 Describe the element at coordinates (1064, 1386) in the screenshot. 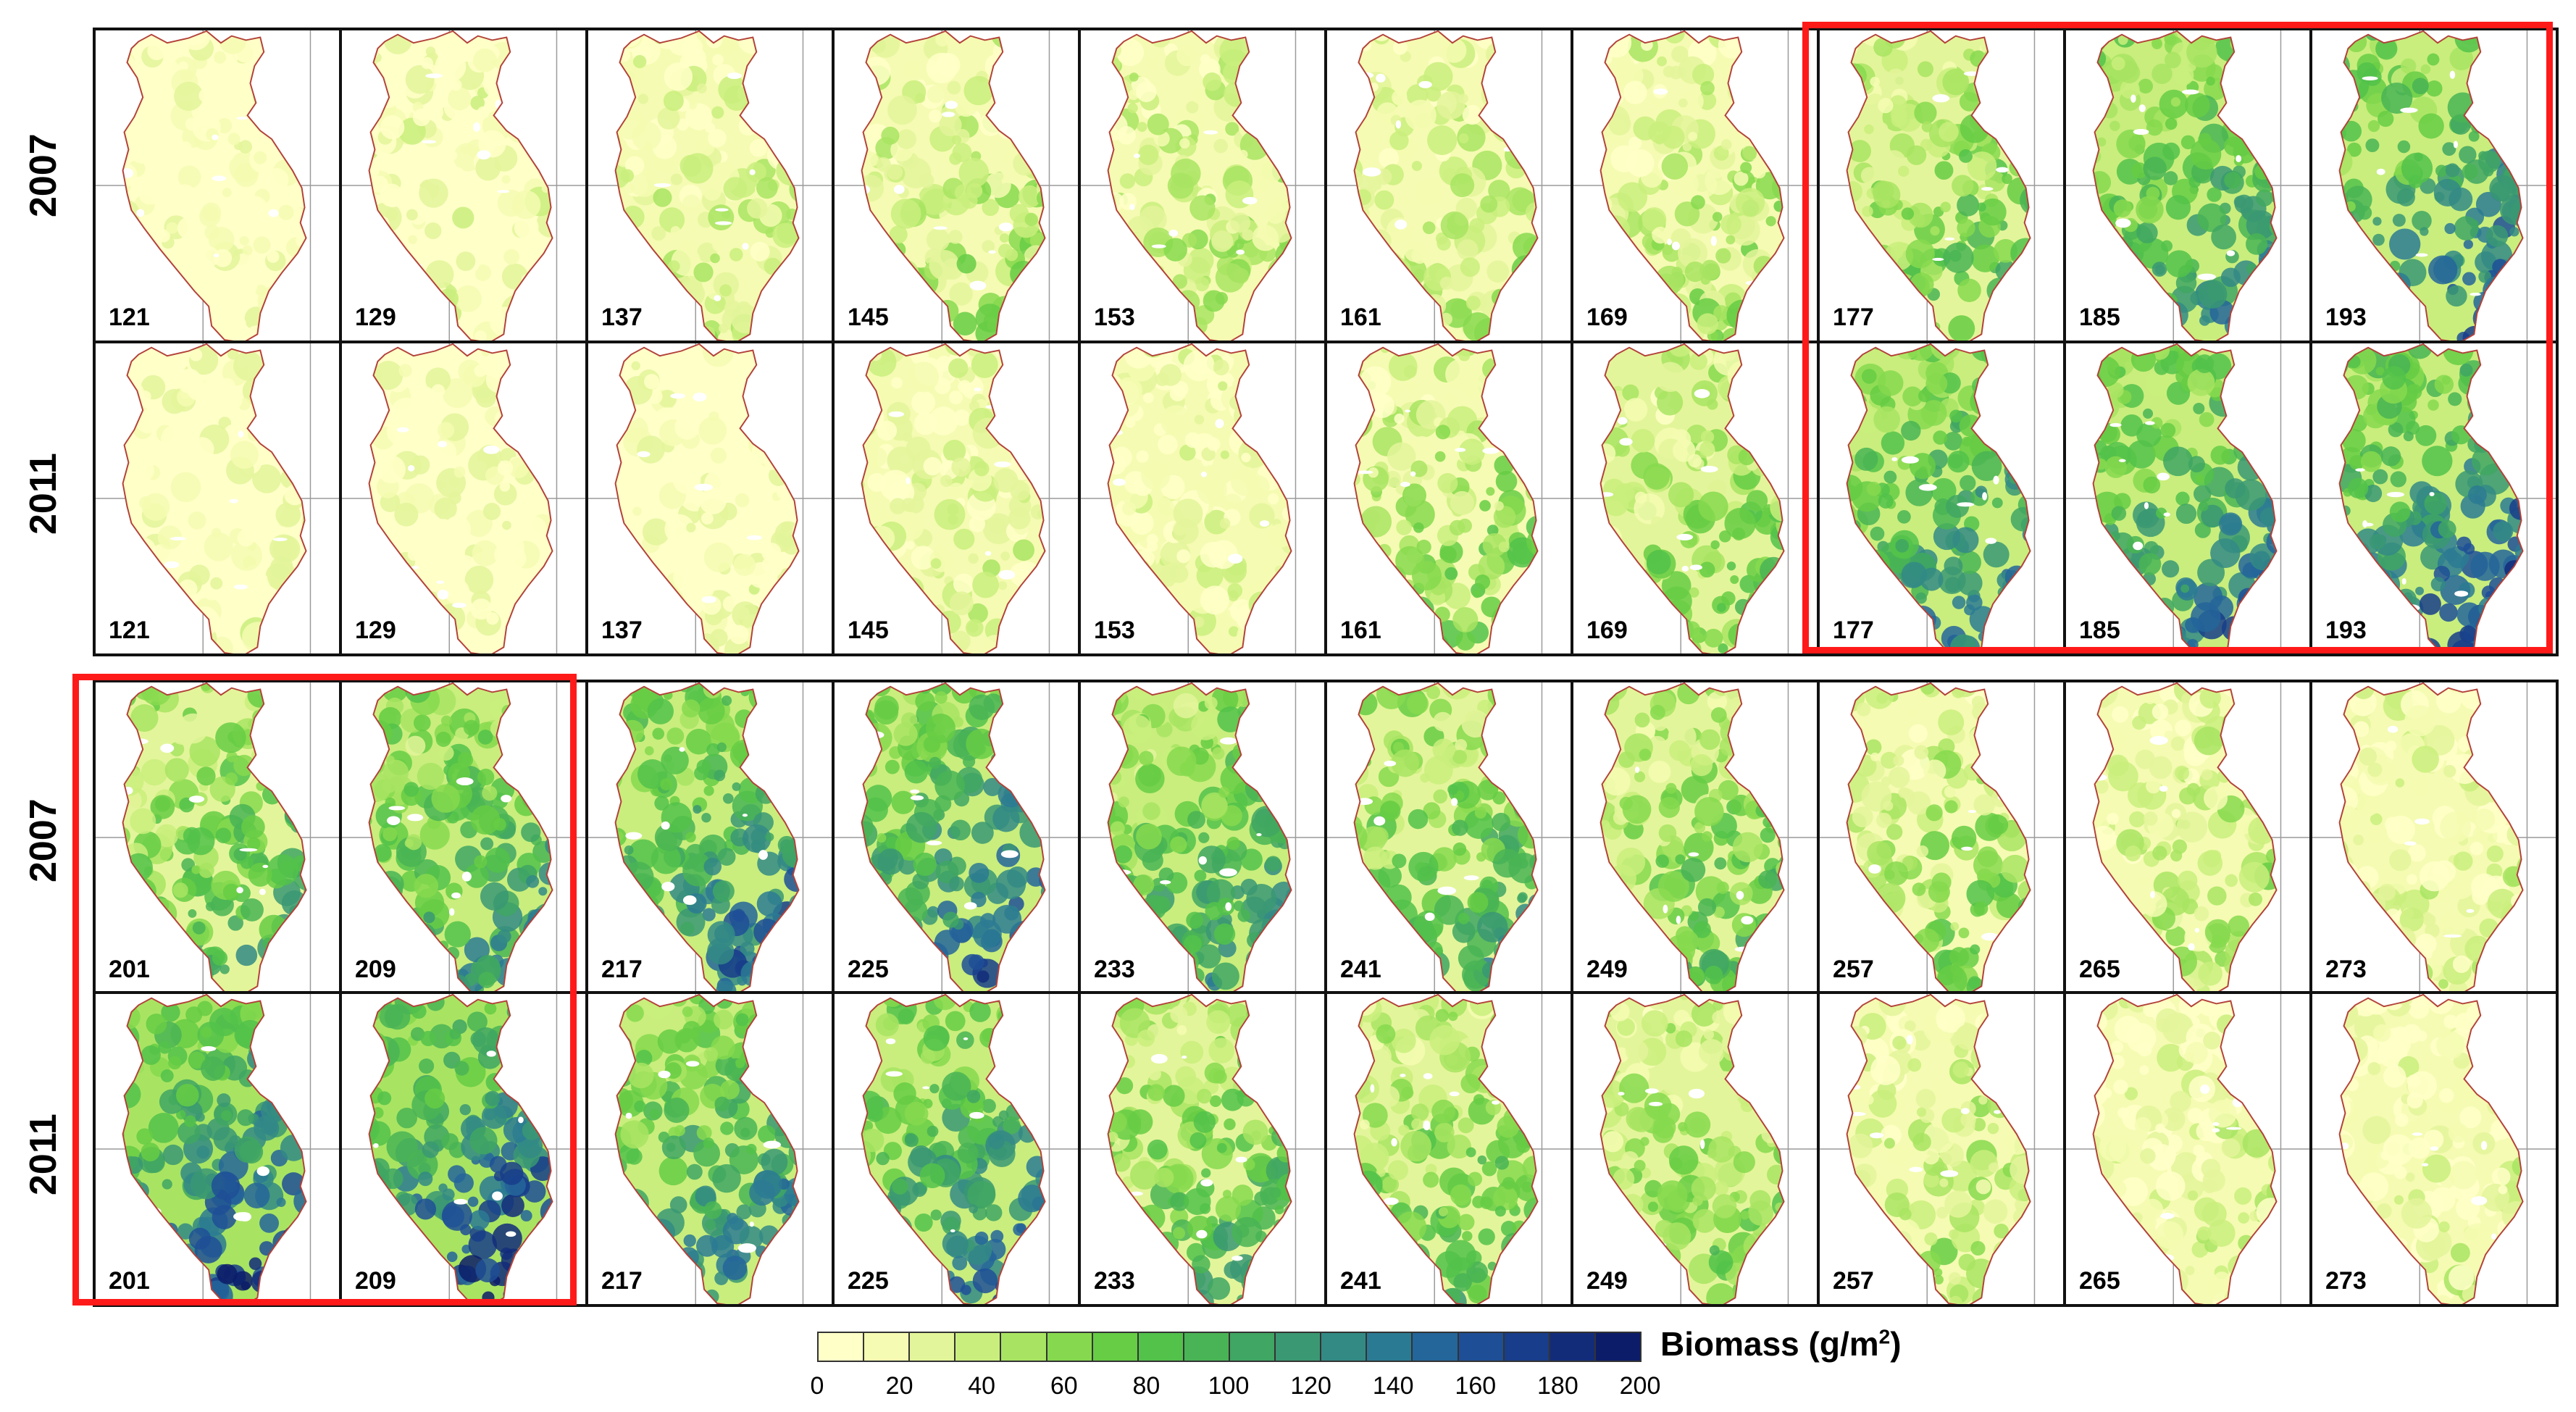

I see `legend-tick-label: 60` at that location.